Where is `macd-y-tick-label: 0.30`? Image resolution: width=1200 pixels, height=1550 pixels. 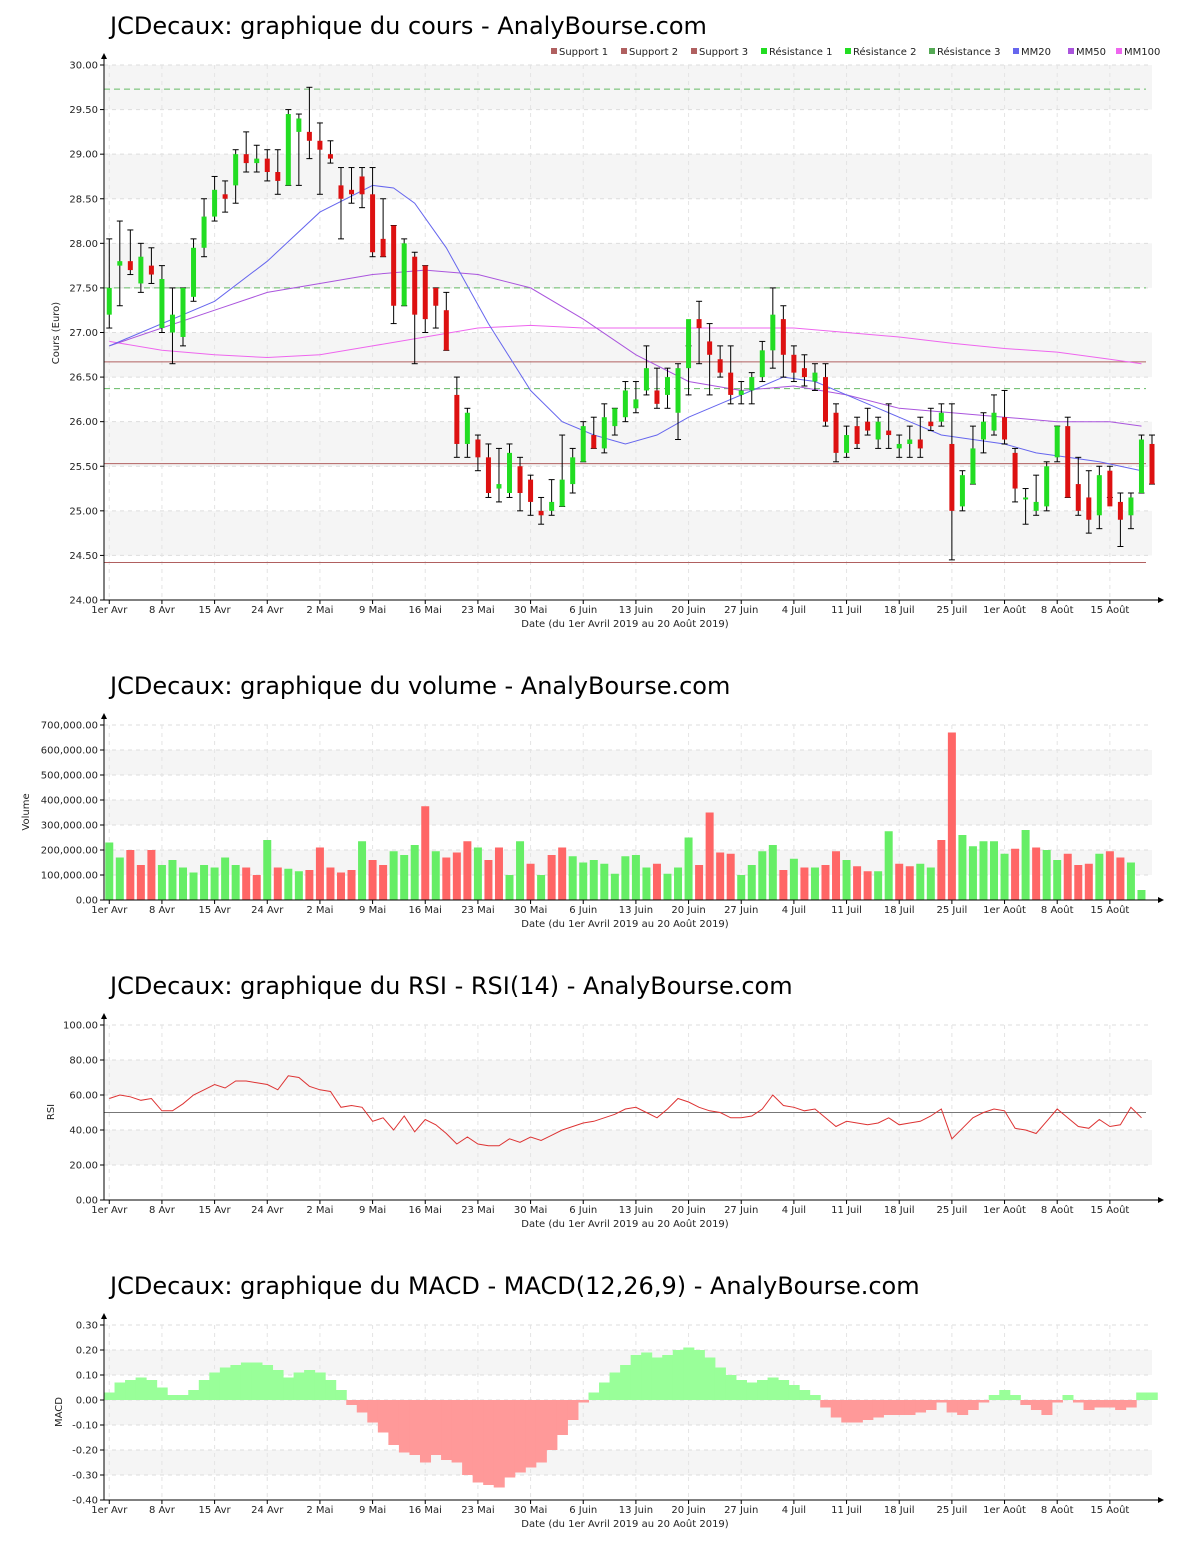 macd-y-tick-label: 0.30 is located at coordinates (87, 1326).